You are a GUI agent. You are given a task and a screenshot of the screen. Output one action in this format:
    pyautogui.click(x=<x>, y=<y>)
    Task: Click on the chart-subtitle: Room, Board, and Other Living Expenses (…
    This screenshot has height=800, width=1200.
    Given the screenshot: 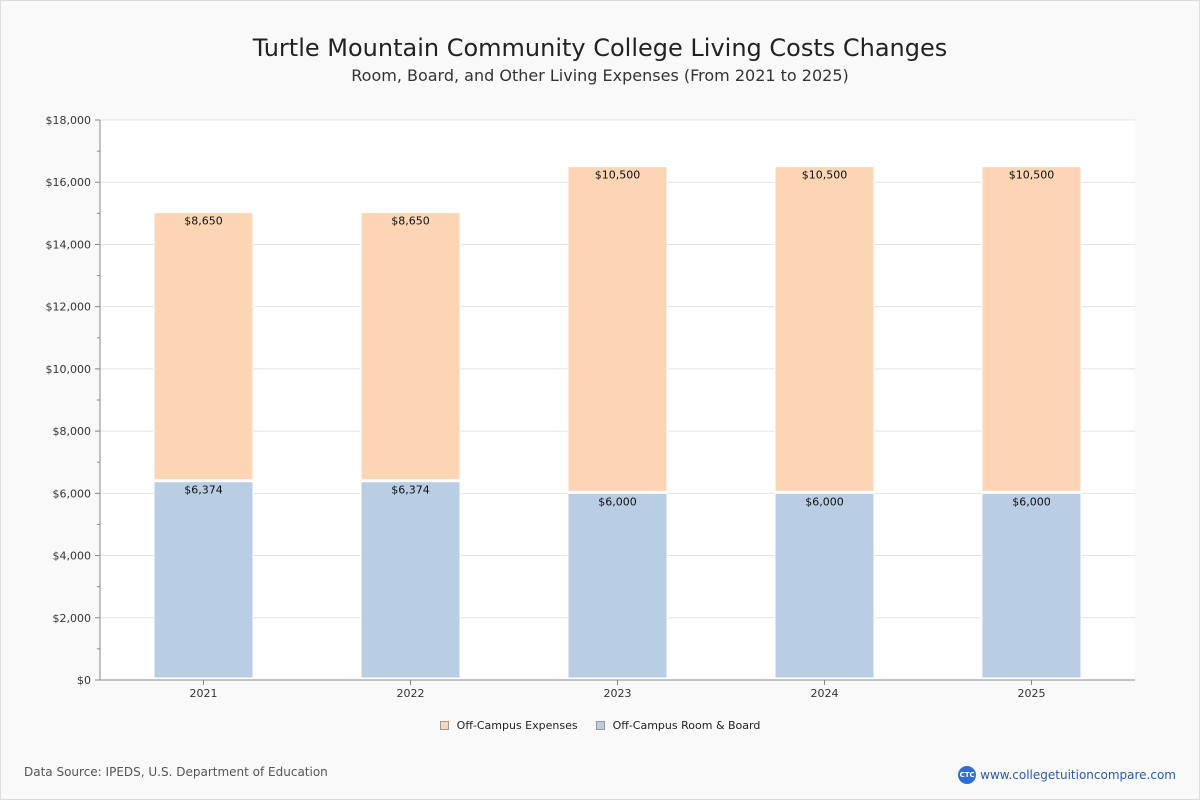 What is the action you would take?
    pyautogui.click(x=600, y=75)
    